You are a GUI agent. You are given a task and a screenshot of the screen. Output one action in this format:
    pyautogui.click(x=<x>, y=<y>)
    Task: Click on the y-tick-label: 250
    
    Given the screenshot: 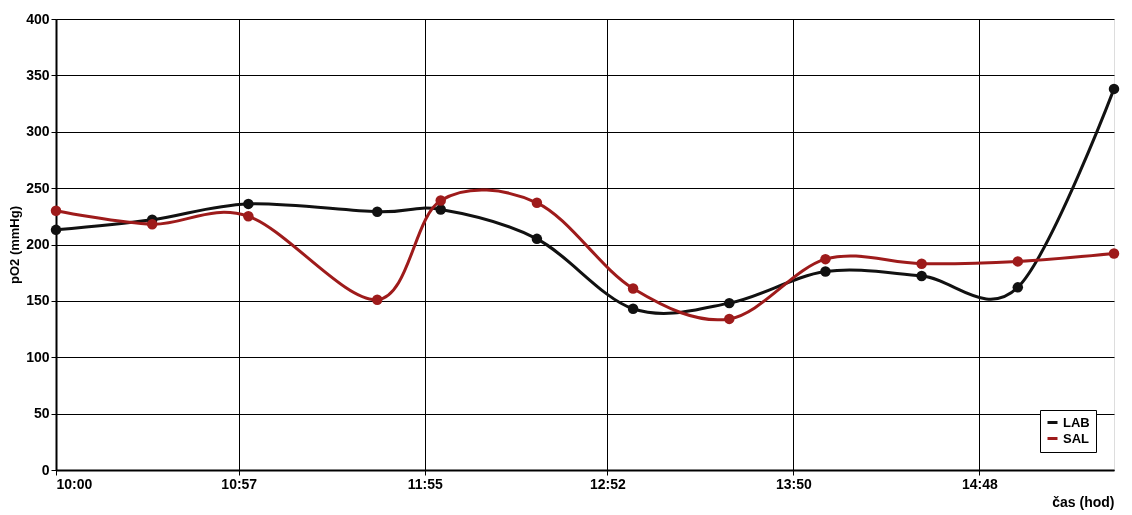 What is the action you would take?
    pyautogui.click(x=38, y=187)
    